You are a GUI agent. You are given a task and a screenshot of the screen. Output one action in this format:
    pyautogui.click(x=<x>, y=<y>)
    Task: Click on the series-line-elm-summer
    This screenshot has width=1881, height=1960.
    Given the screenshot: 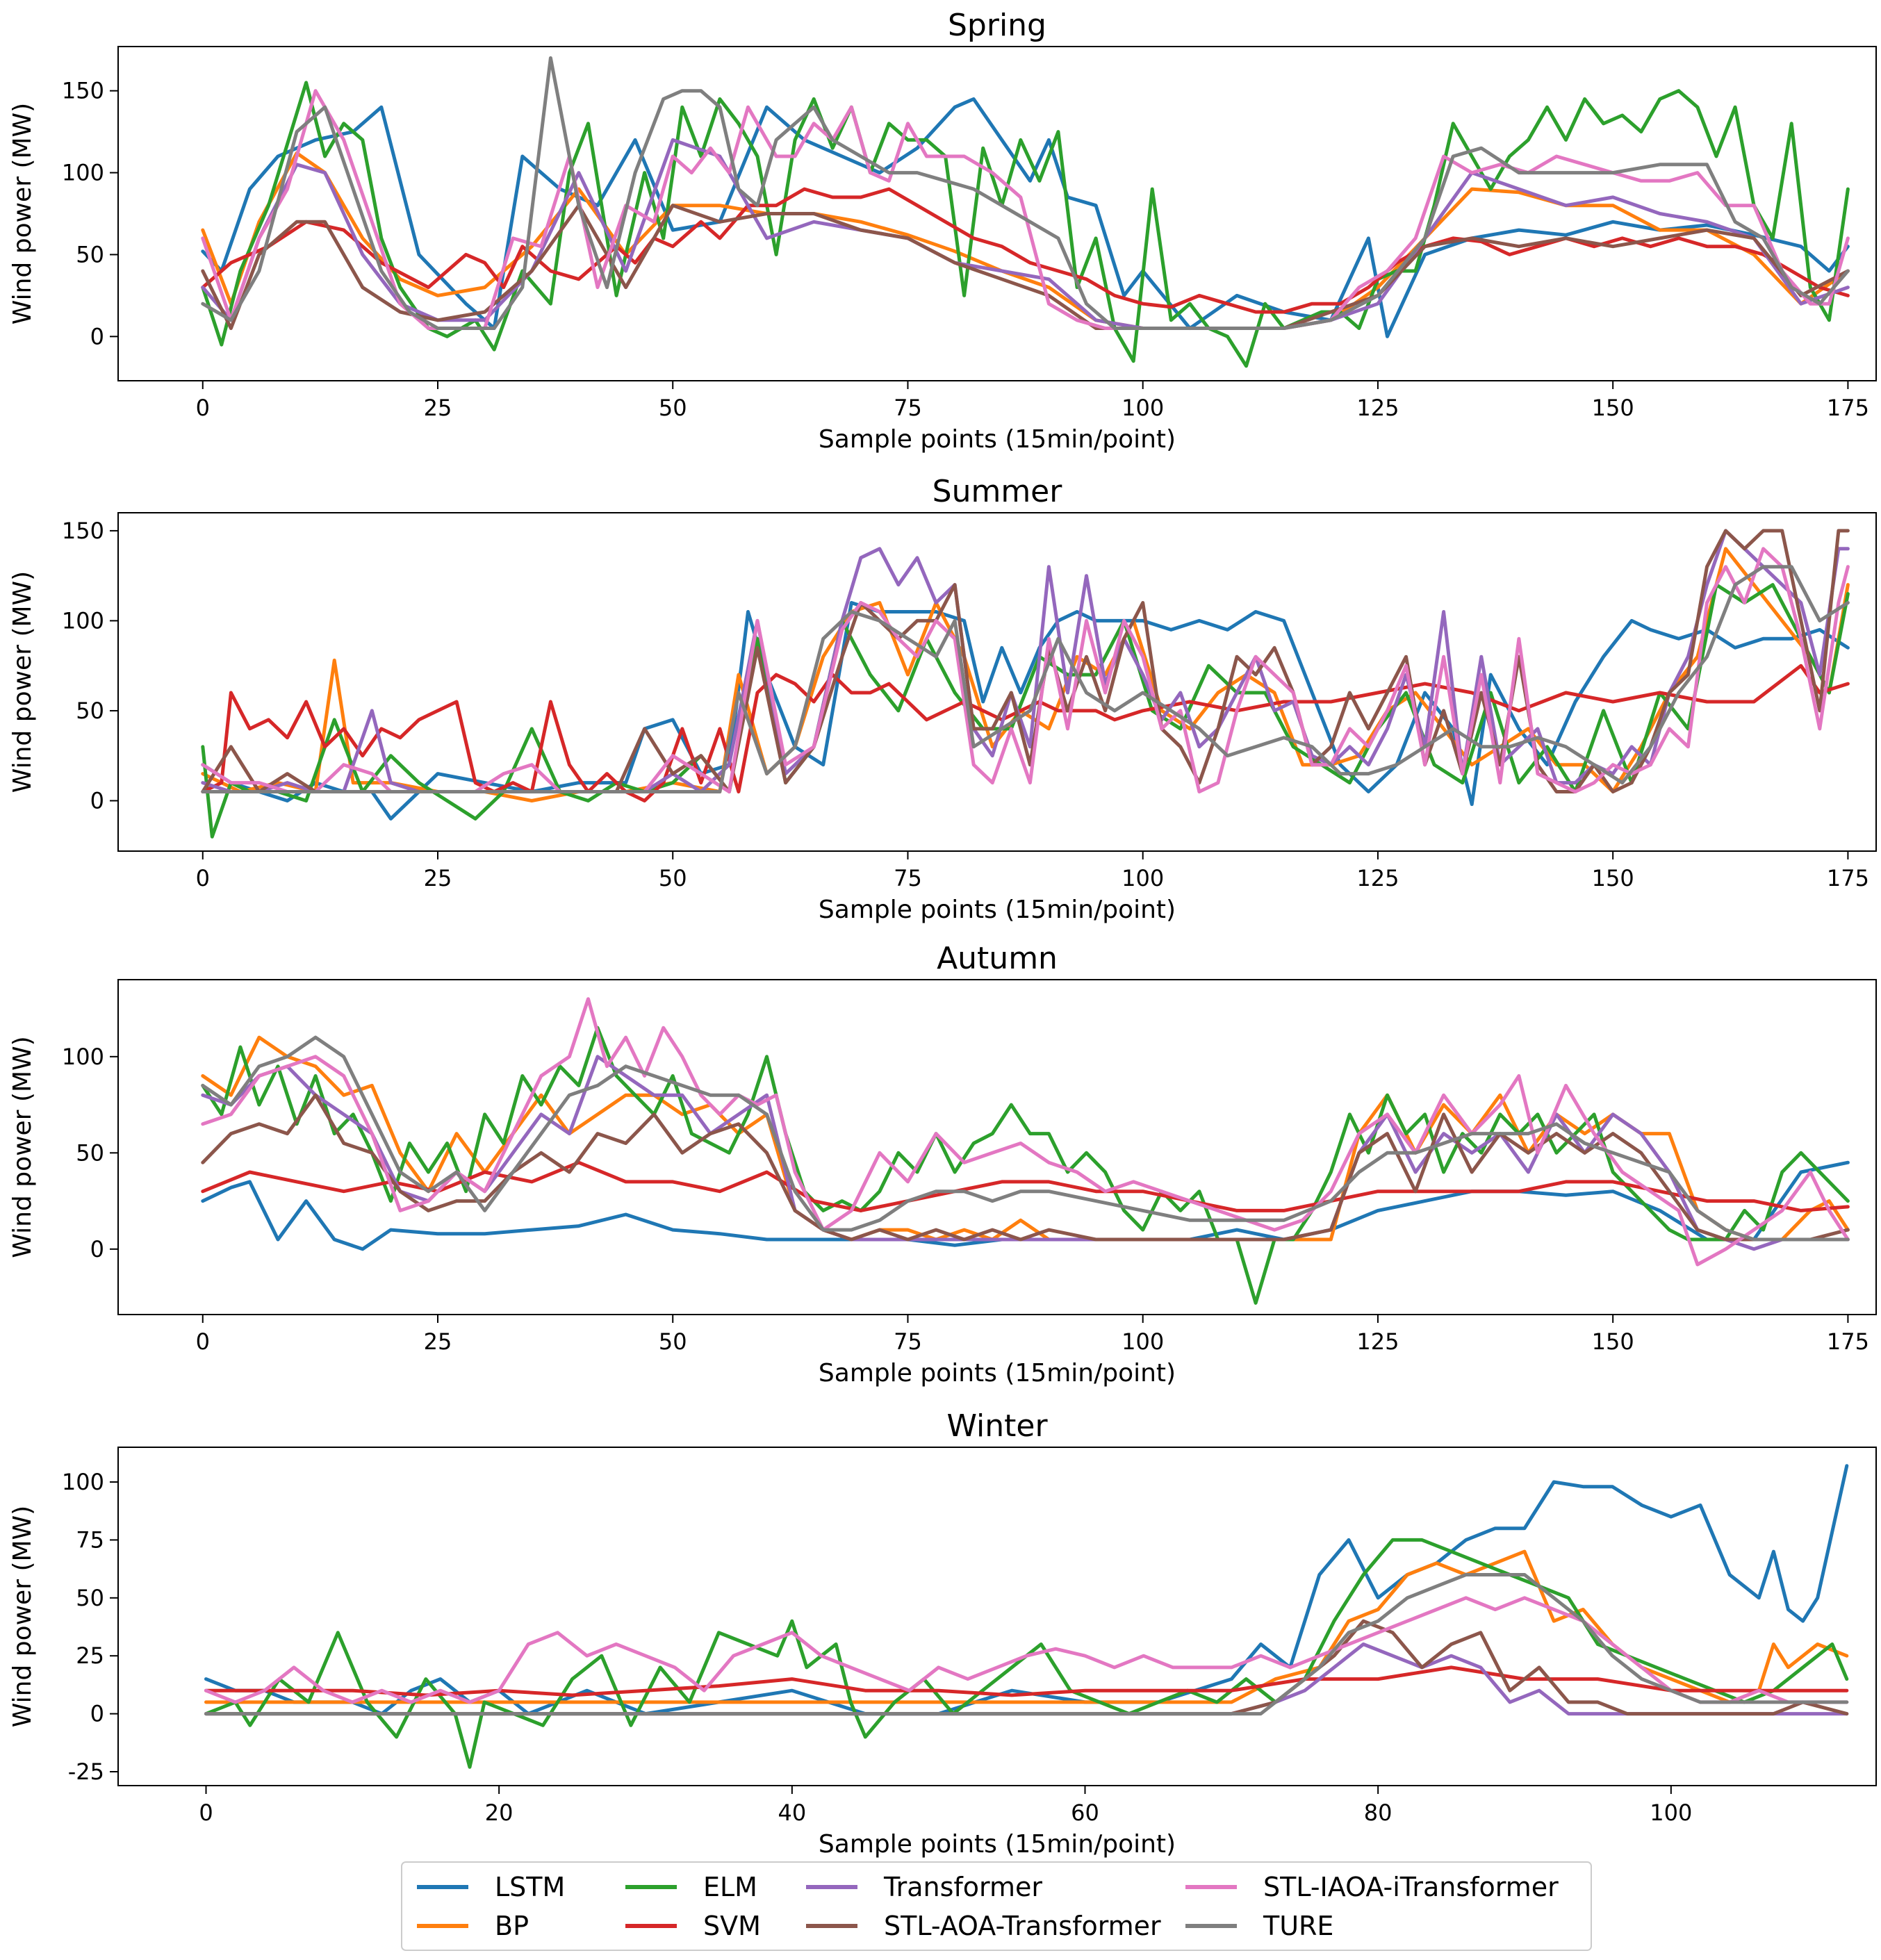 What is the action you would take?
    pyautogui.click(x=1025, y=711)
    